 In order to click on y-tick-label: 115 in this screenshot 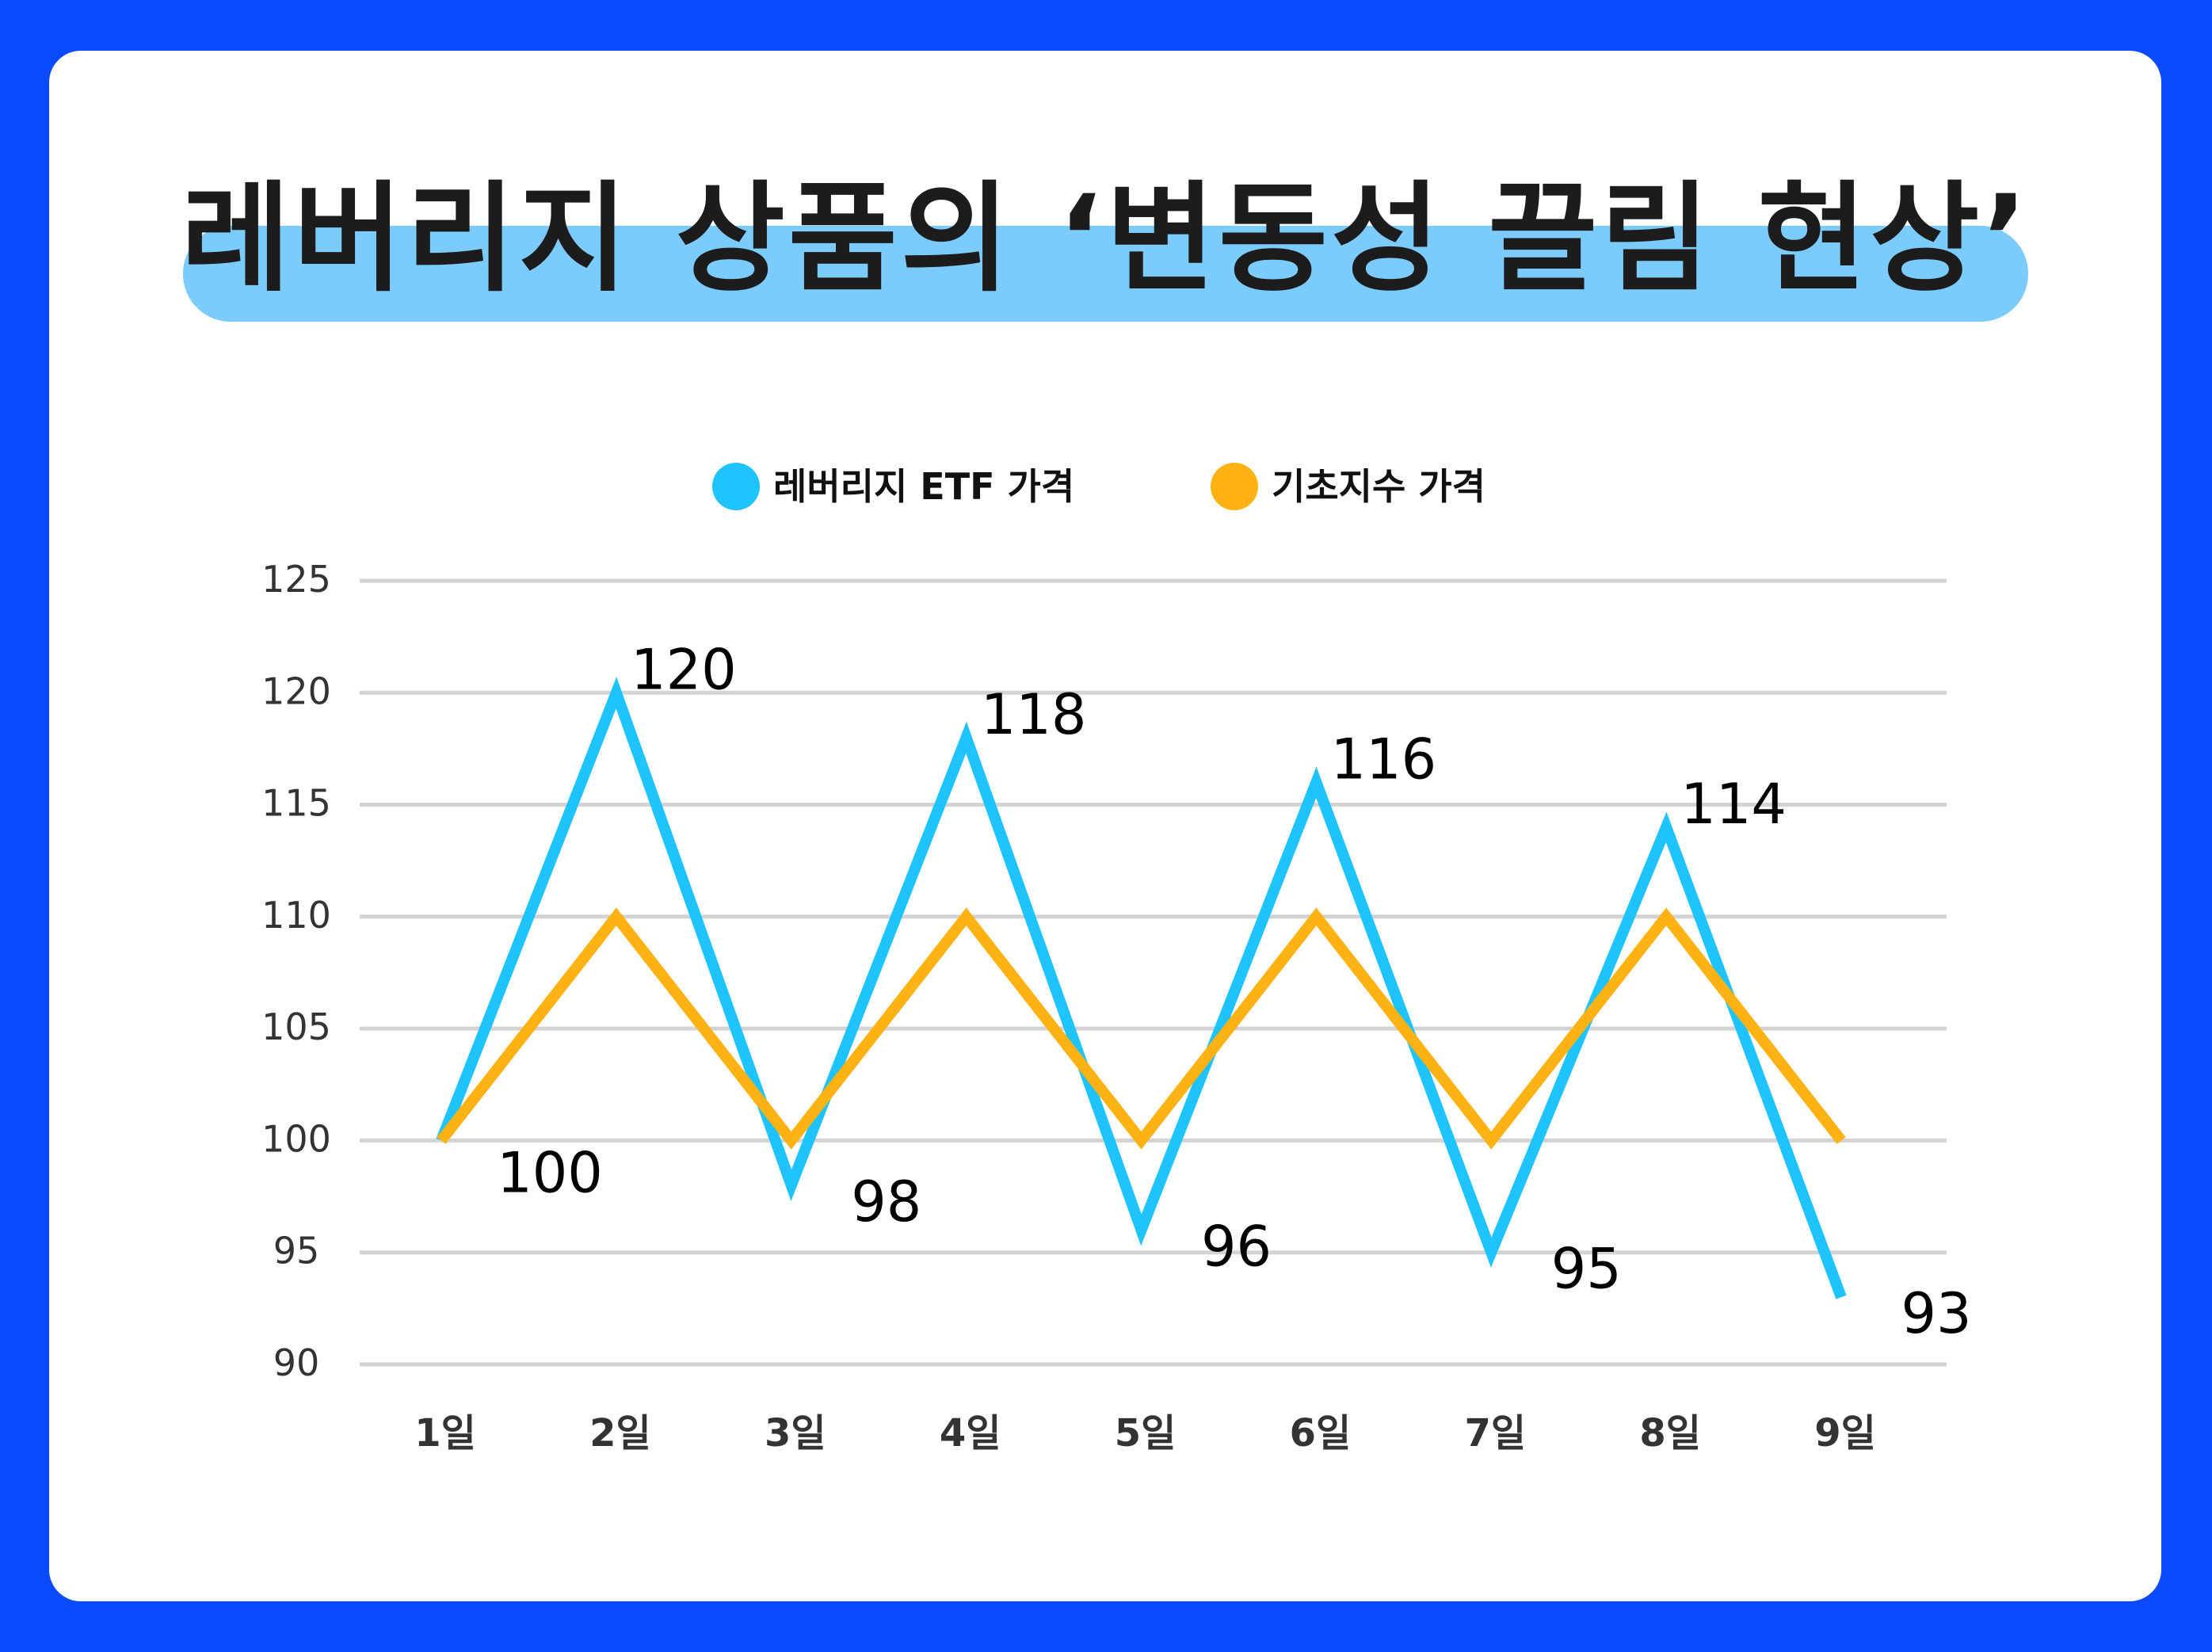, I will do `click(296, 803)`.